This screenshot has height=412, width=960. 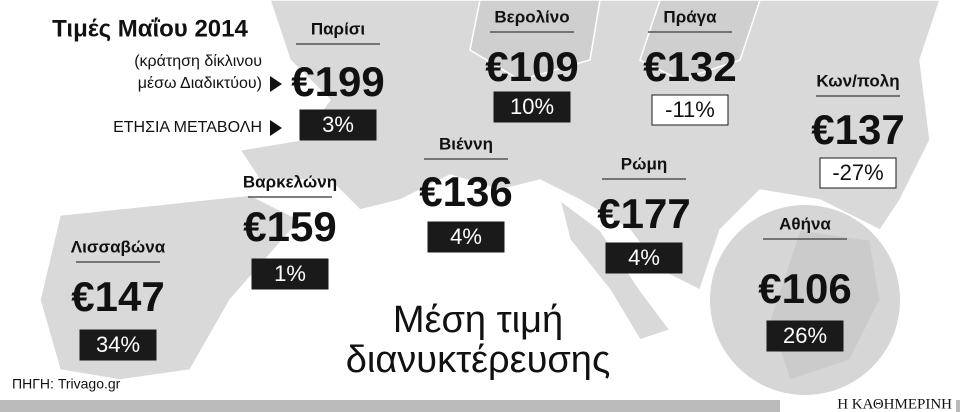 I want to click on city-name: Ρώμη, so click(x=644, y=163).